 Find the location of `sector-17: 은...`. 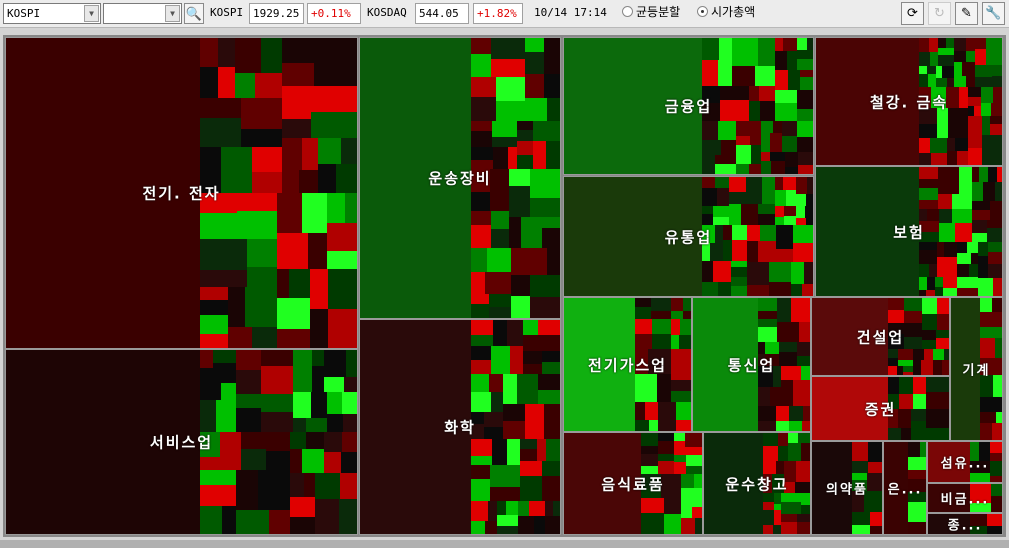

sector-17: 은... is located at coordinates (905, 488).